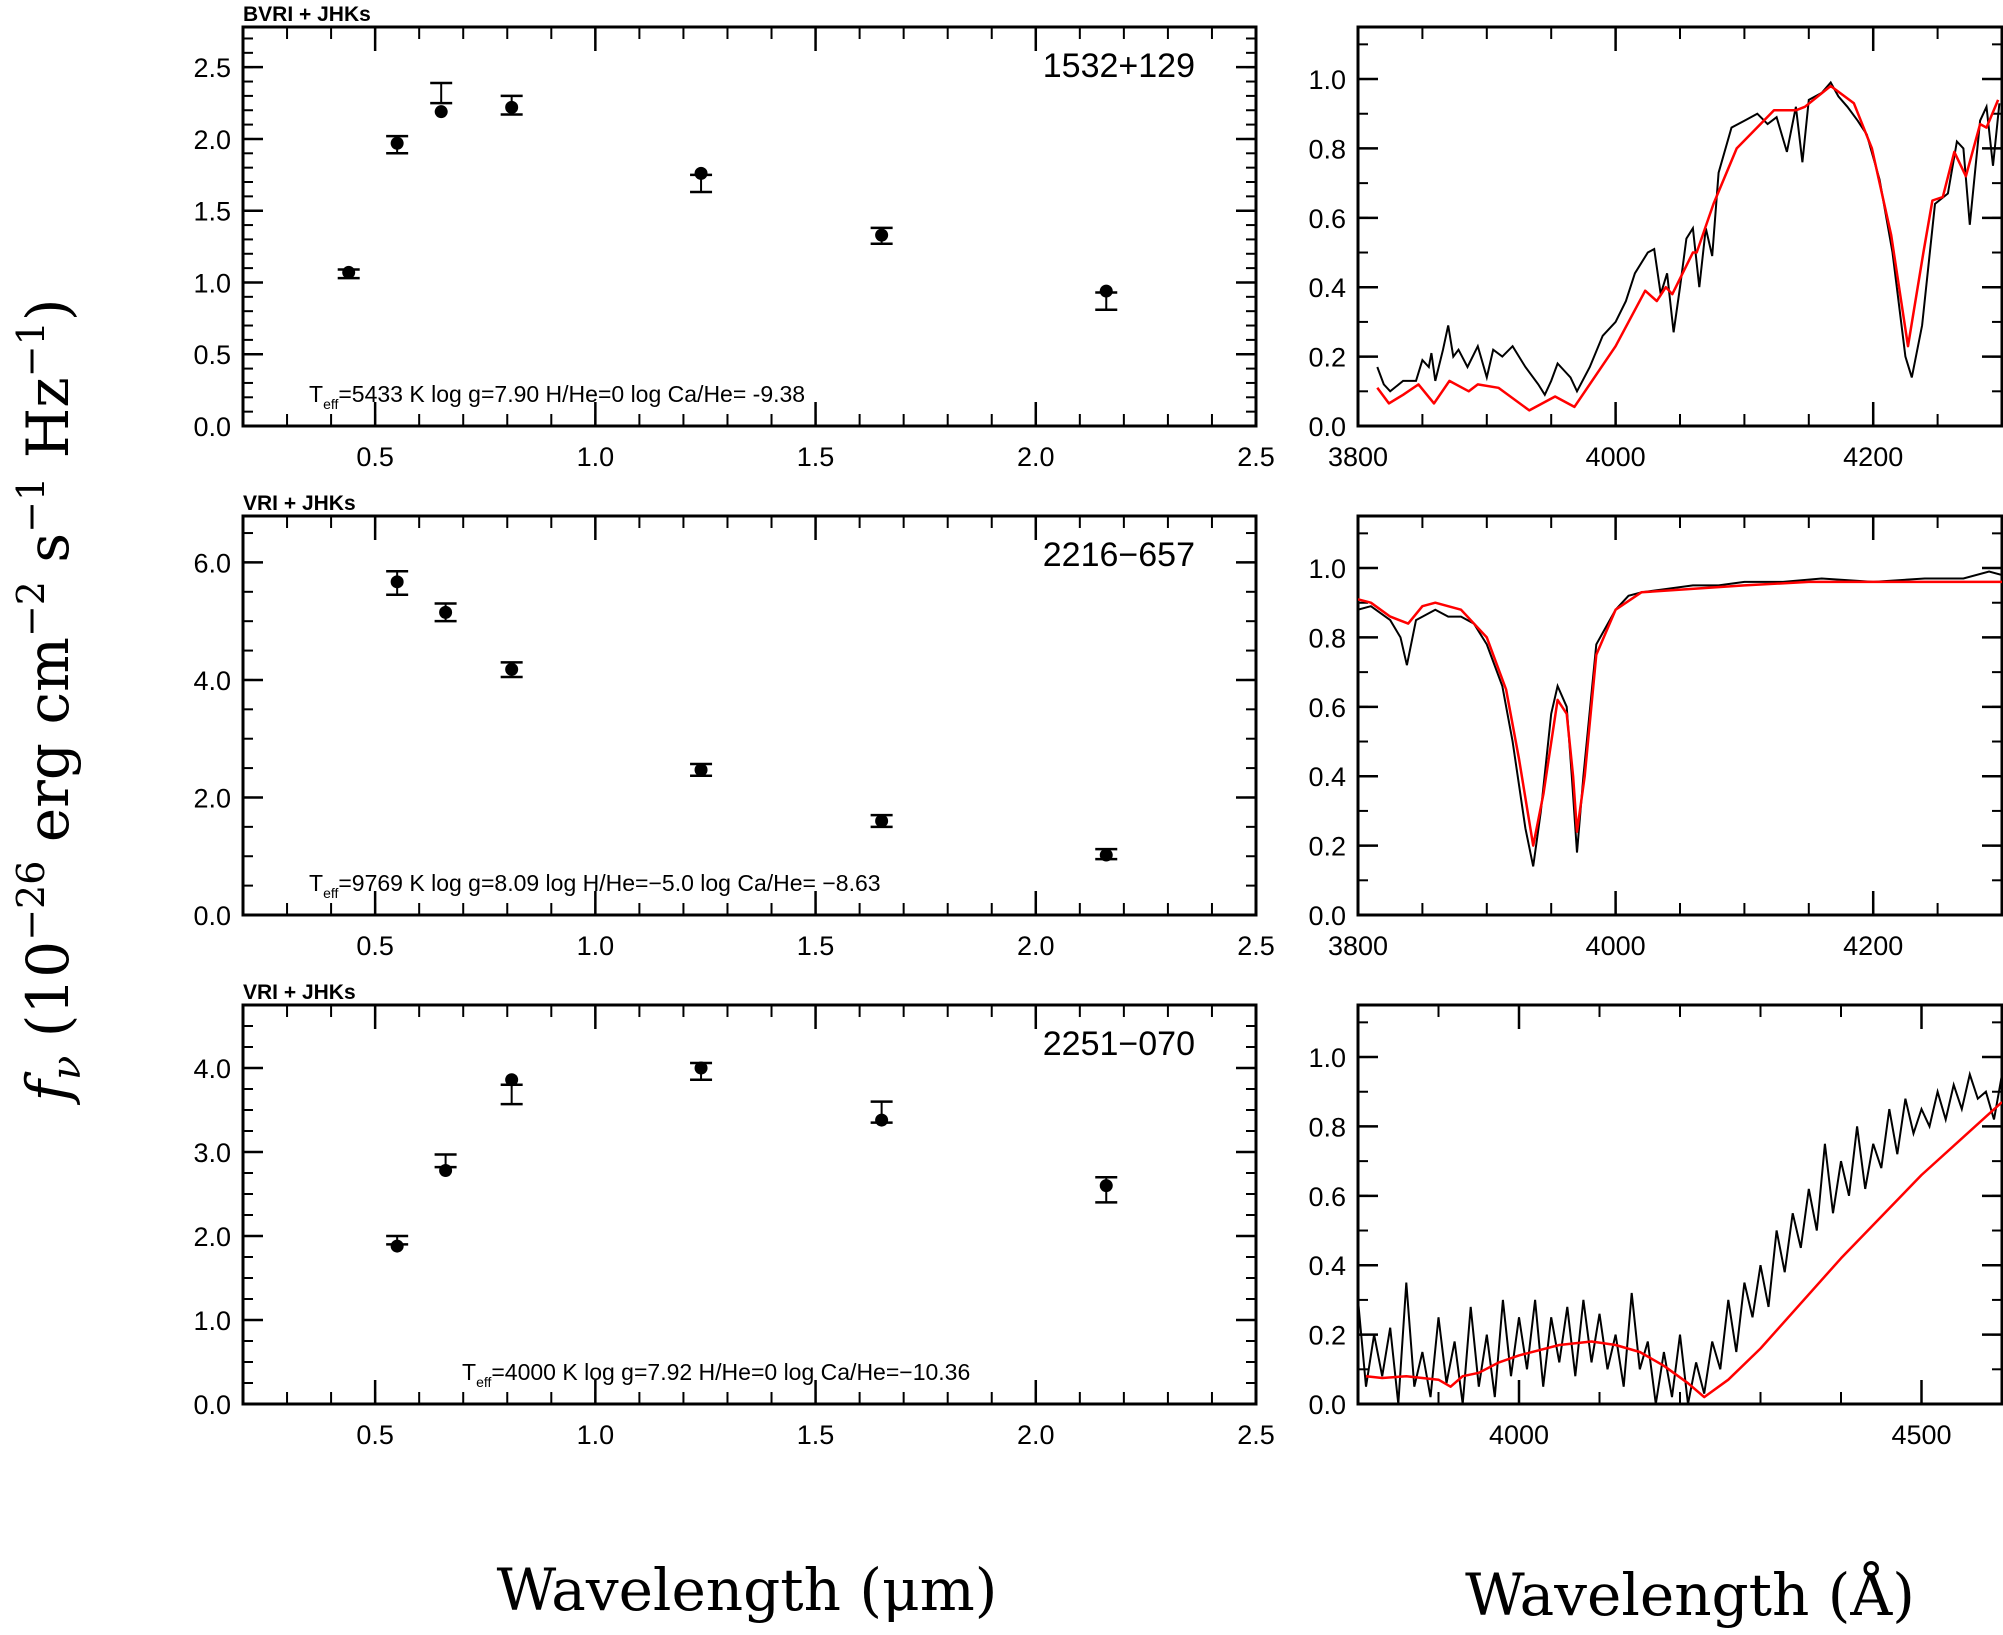 This screenshot has height=1635, width=2003. Describe the element at coordinates (1119, 1044) in the screenshot. I see `object-name: 2251−070` at that location.